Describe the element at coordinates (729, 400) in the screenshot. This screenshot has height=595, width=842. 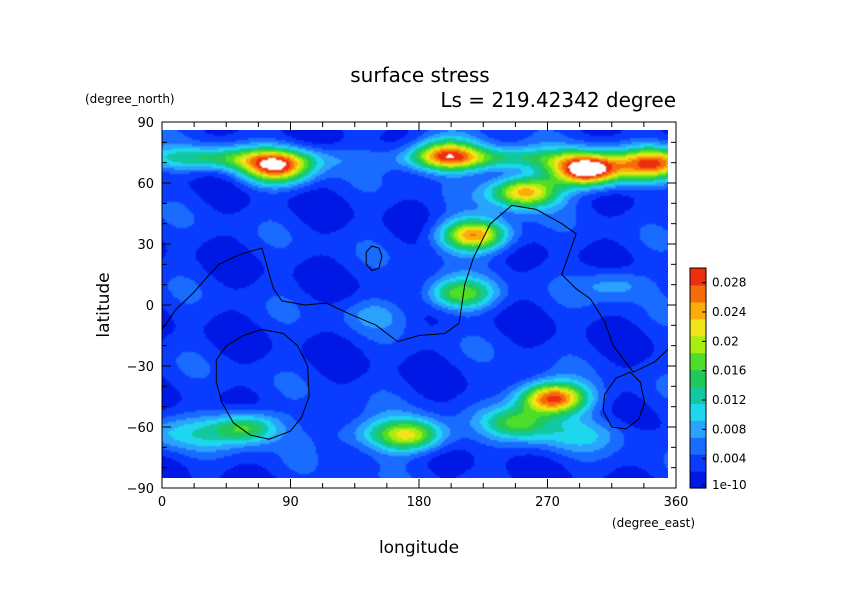
I see `colorbar-tick-label: 0.012` at that location.